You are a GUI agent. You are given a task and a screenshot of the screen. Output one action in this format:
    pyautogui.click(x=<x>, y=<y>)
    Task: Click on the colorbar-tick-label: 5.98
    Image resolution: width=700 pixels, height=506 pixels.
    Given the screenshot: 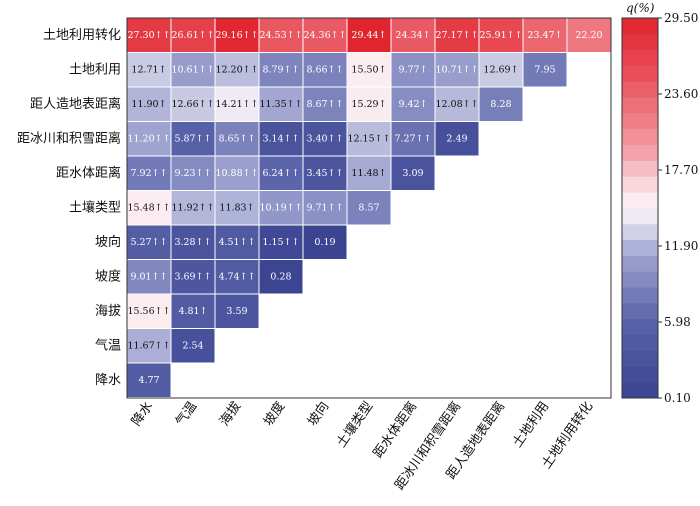 What is the action you would take?
    pyautogui.click(x=677, y=322)
    